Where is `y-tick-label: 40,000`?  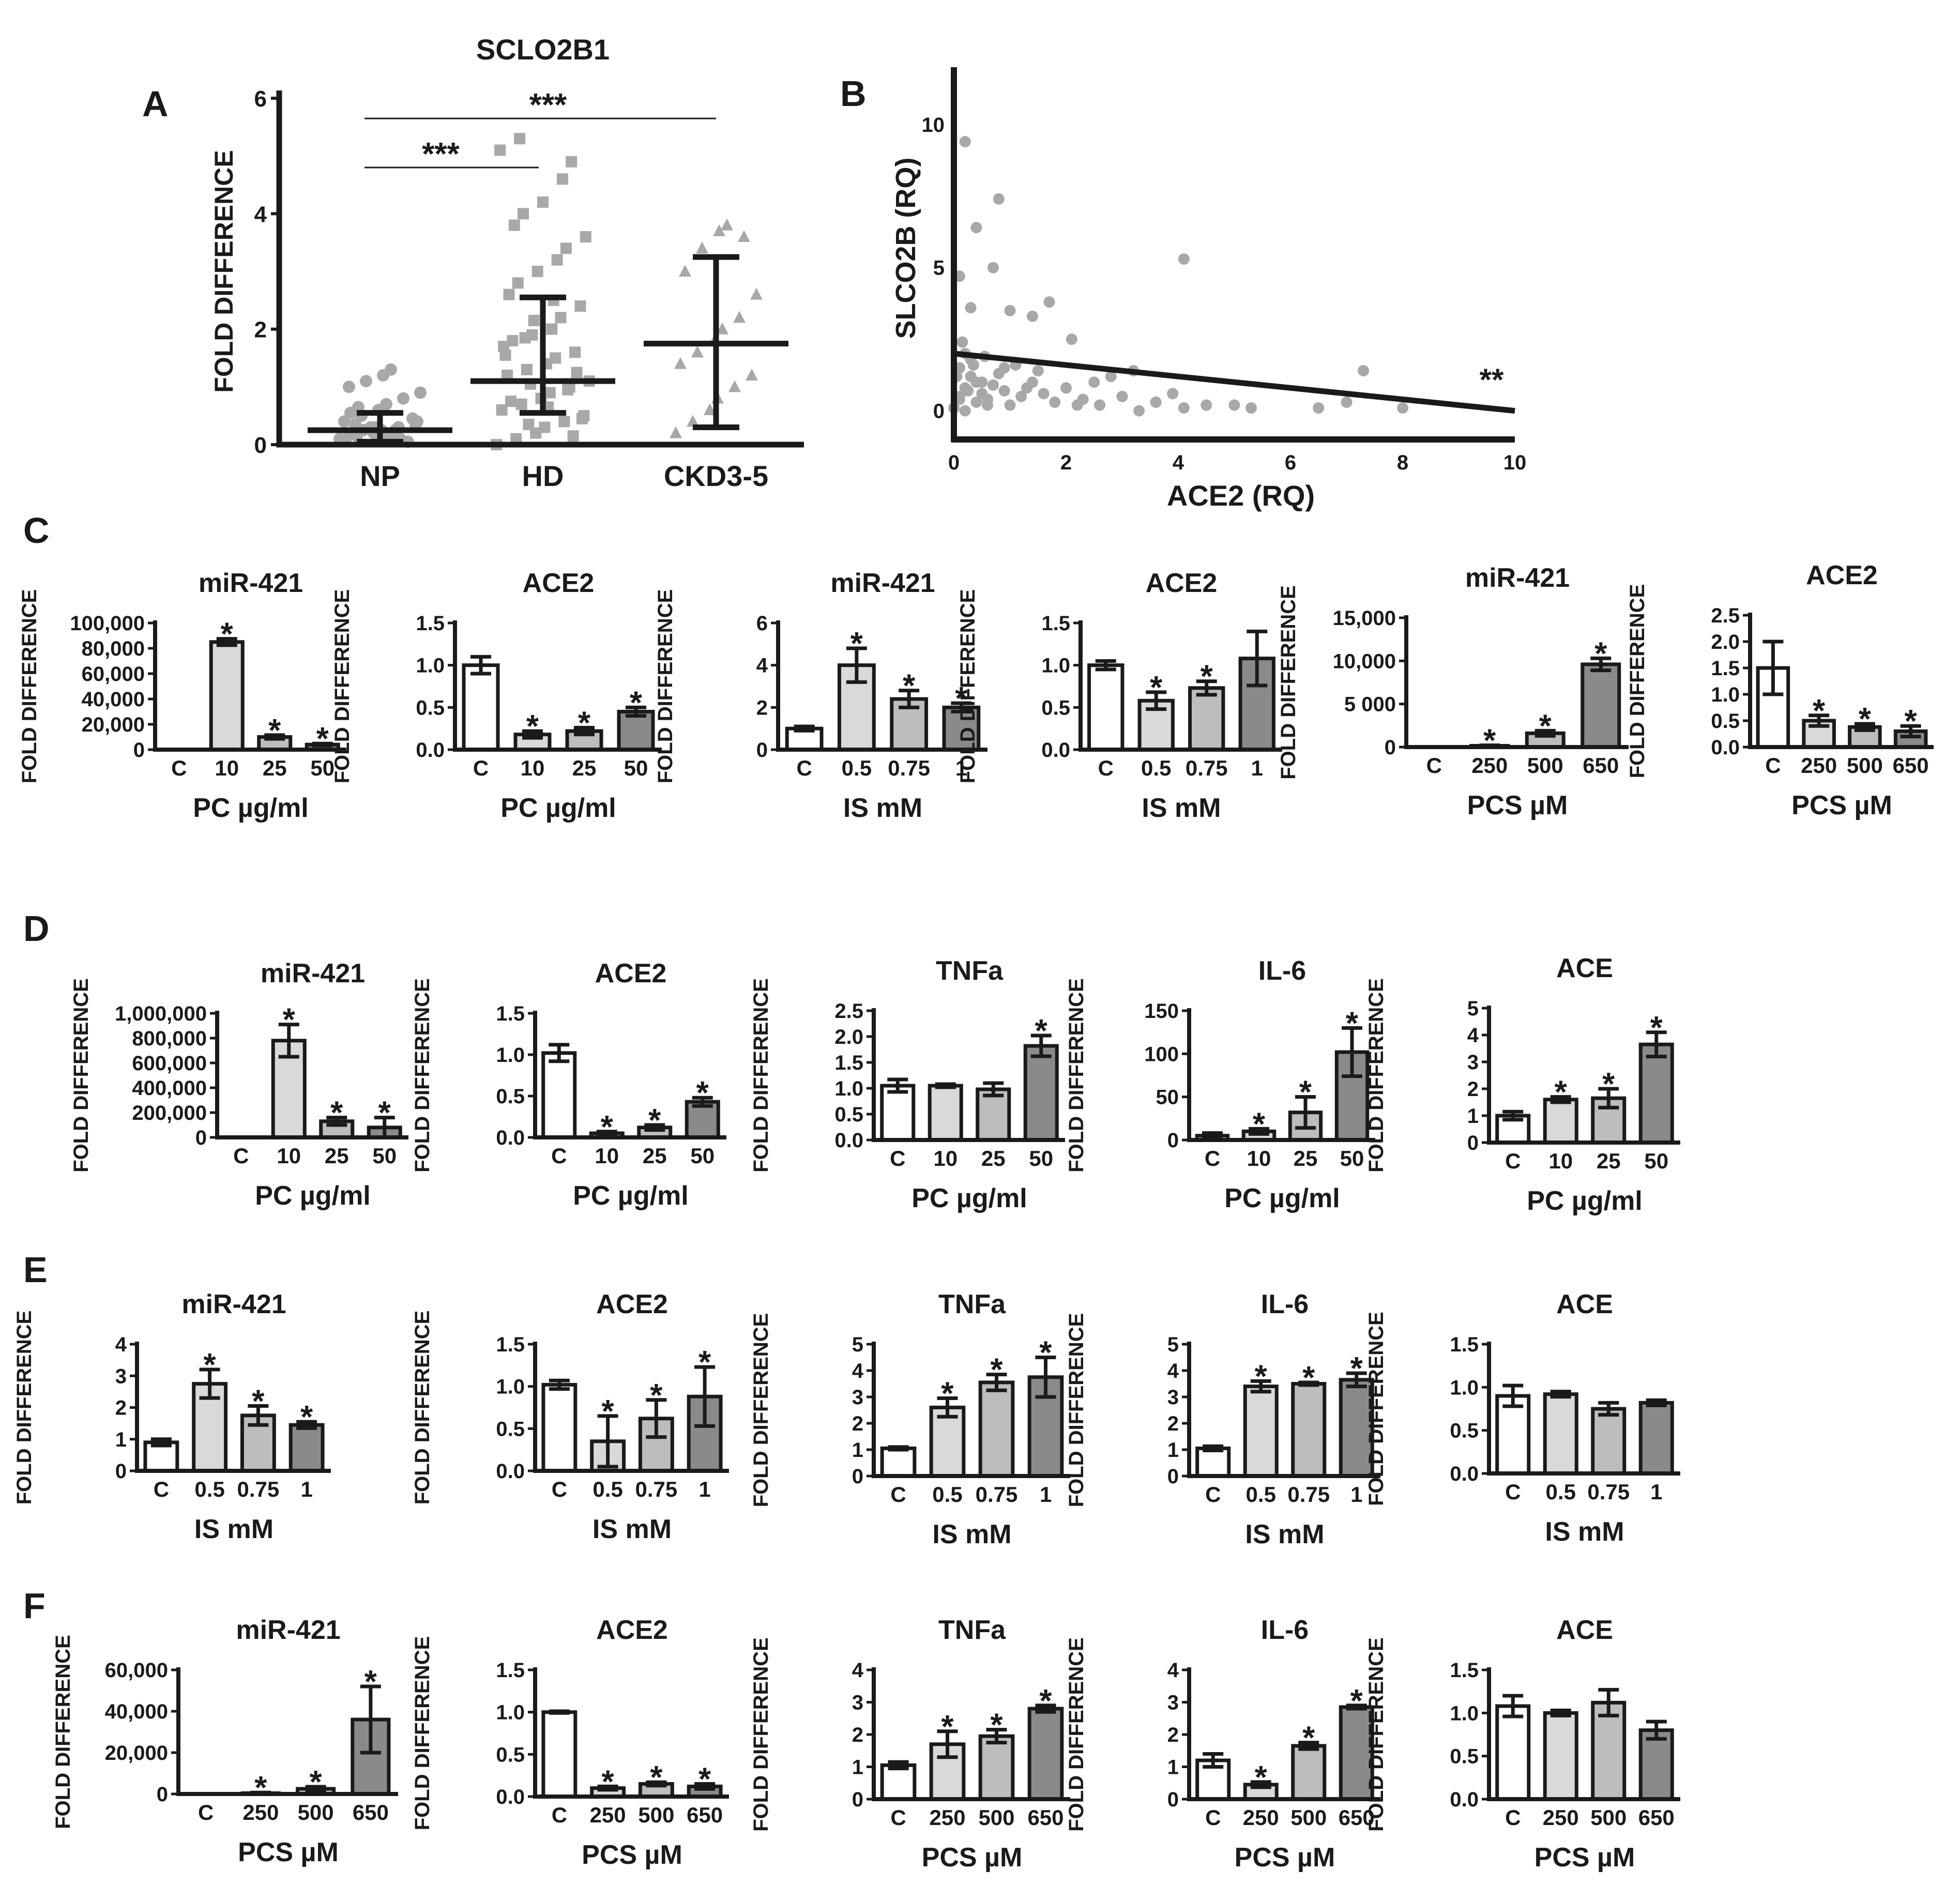
y-tick-label: 40,000 is located at coordinates (136, 1711).